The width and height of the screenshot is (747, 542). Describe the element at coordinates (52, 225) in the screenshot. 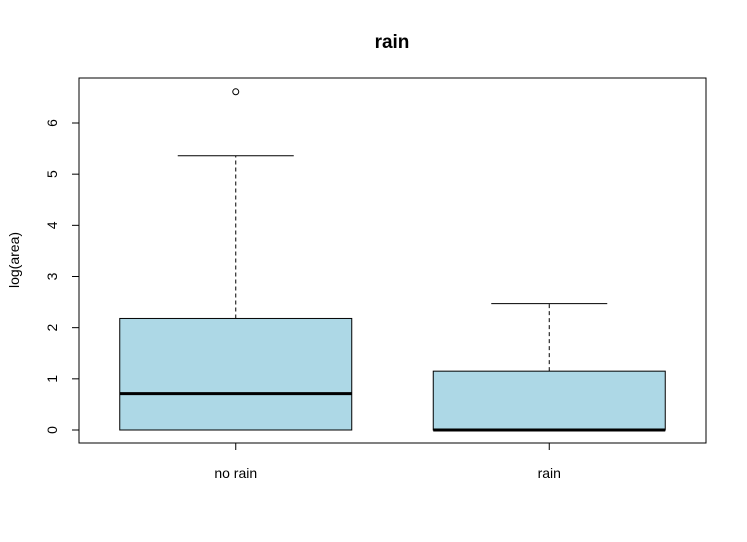

I see `y-tick-label: 4` at that location.